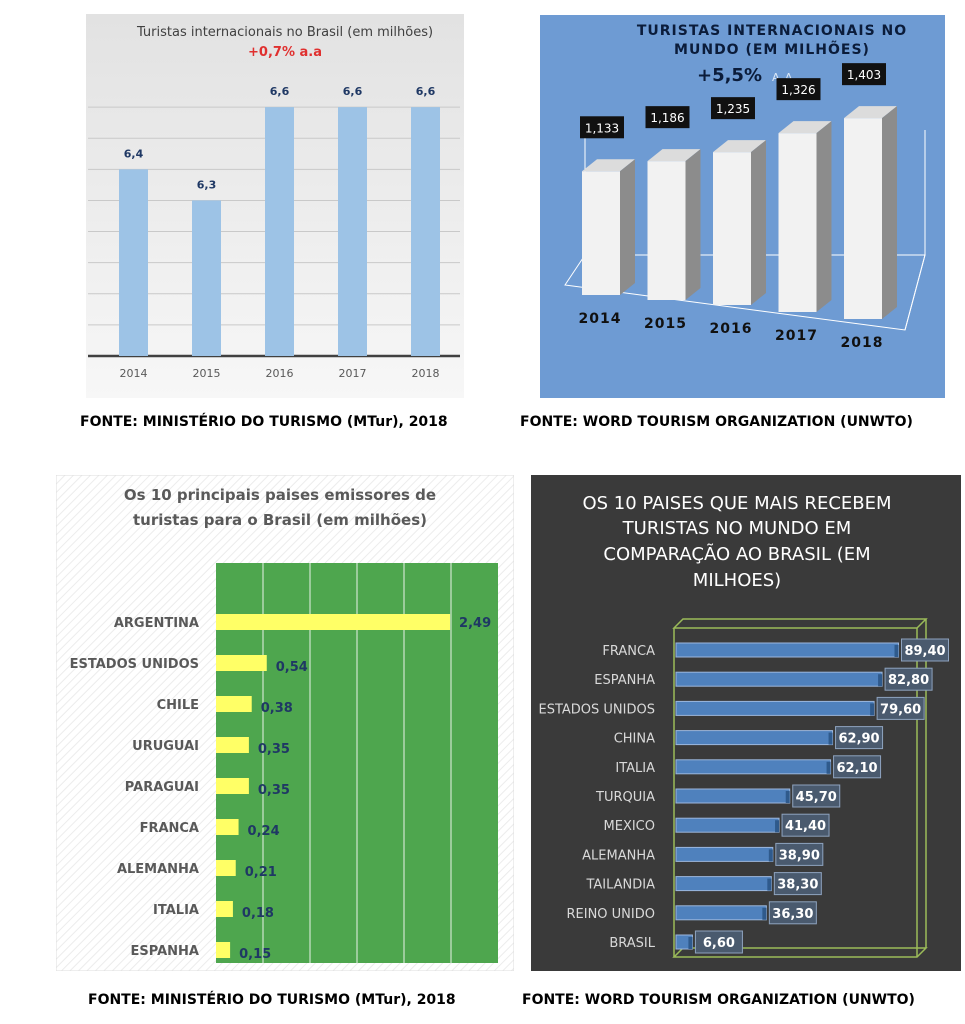  I want to click on chart2-title-line2: MUNDO (EM MILHÕES), so click(772, 49).